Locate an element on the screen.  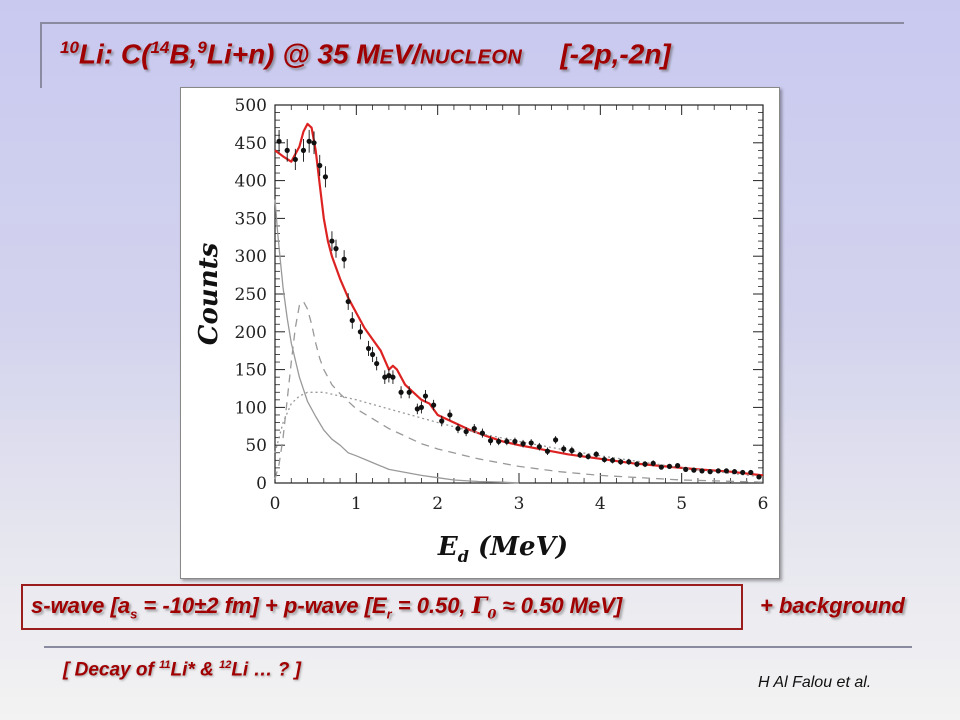
y-axis-label: Counts is located at coordinates (209, 293).